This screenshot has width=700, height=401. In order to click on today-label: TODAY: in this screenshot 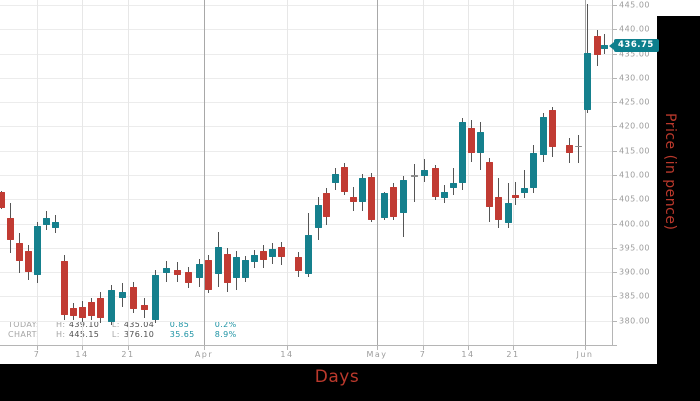, I will do `click(23, 324)`.